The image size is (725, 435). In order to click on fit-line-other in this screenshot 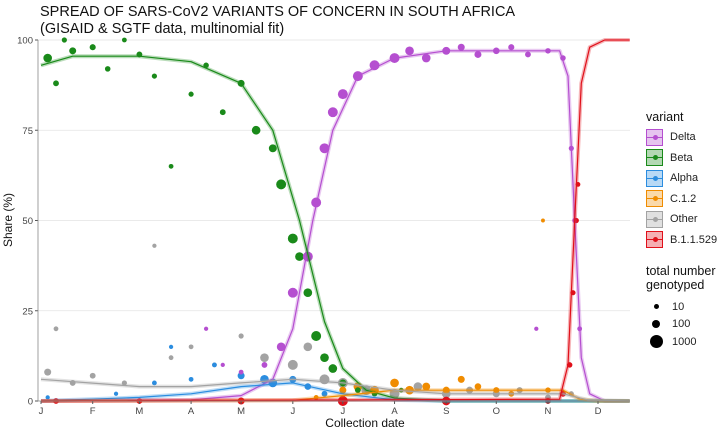, I will do `click(335, 390)`.